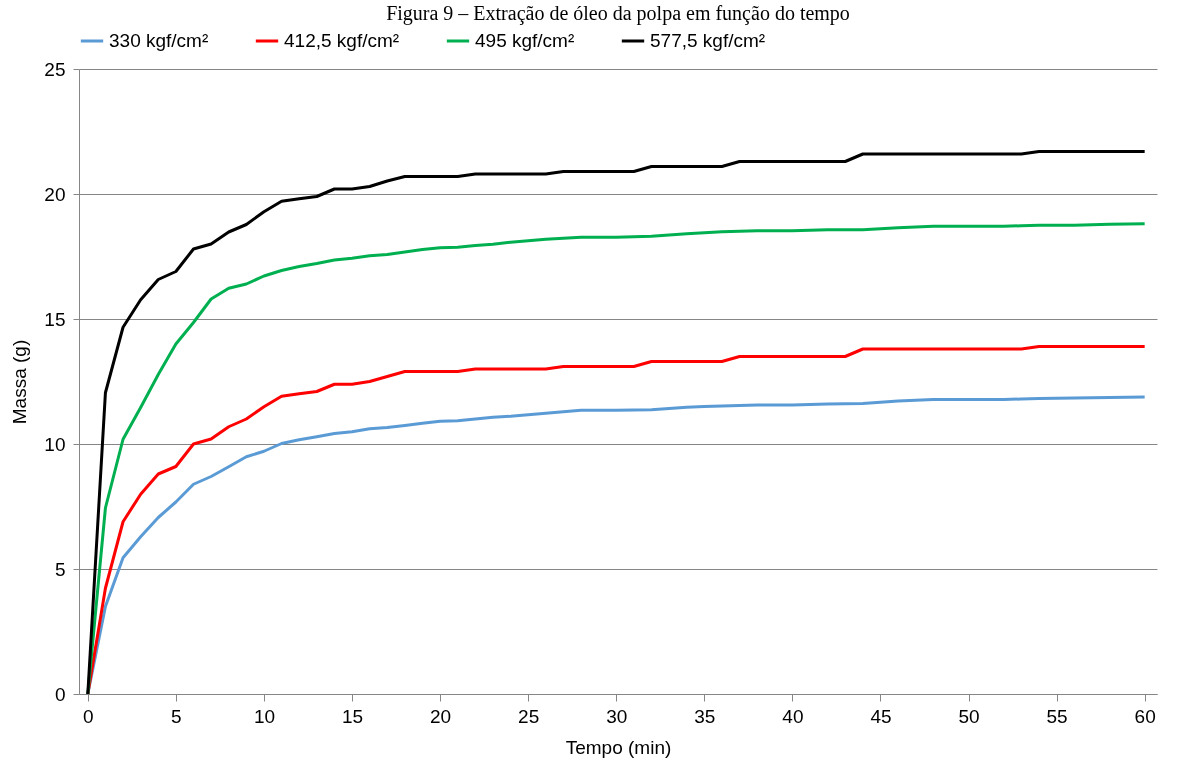 This screenshot has height=767, width=1182. Describe the element at coordinates (352, 716) in the screenshot. I see `x-tick-label: 15` at that location.